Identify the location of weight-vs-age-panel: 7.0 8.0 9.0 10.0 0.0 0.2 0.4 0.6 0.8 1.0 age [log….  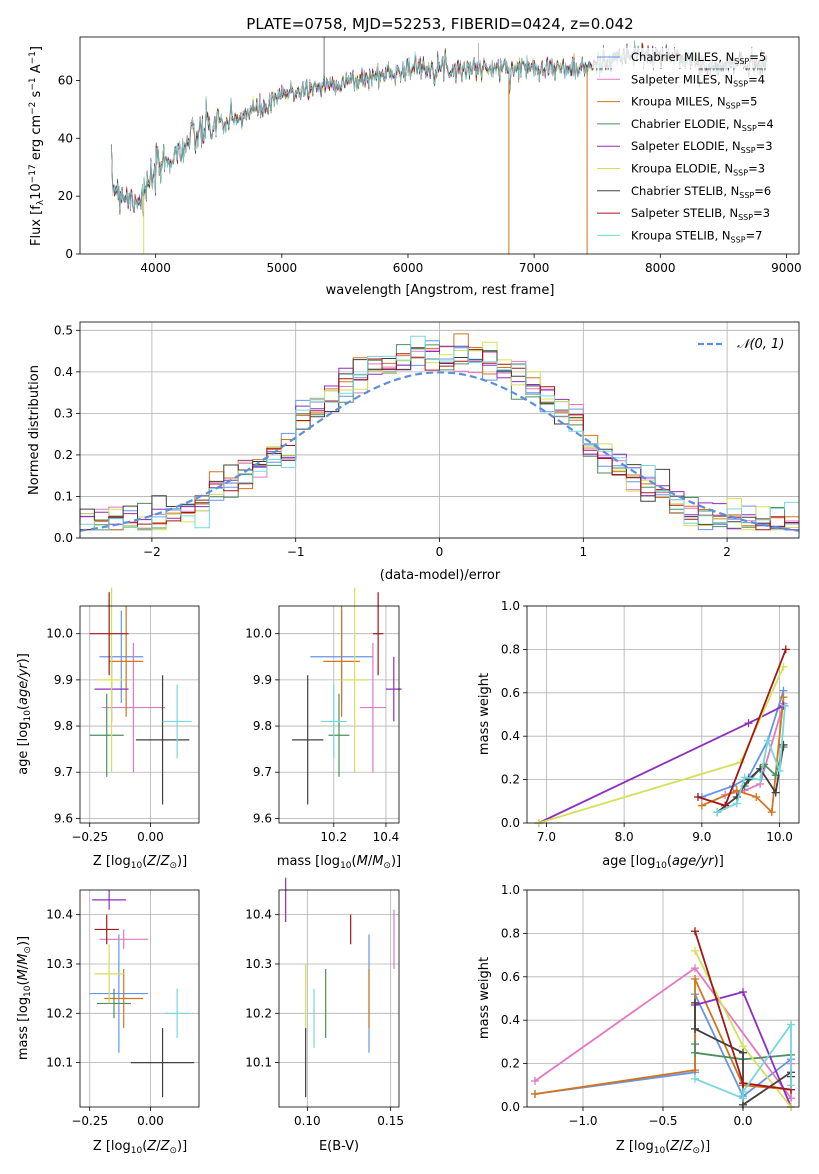
(638, 735).